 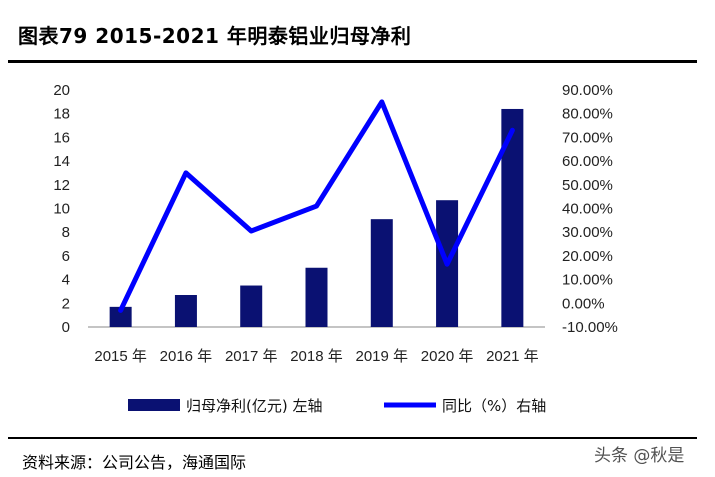 What do you see at coordinates (587, 185) in the screenshot?
I see `right-tick-label: 50.00%` at bounding box center [587, 185].